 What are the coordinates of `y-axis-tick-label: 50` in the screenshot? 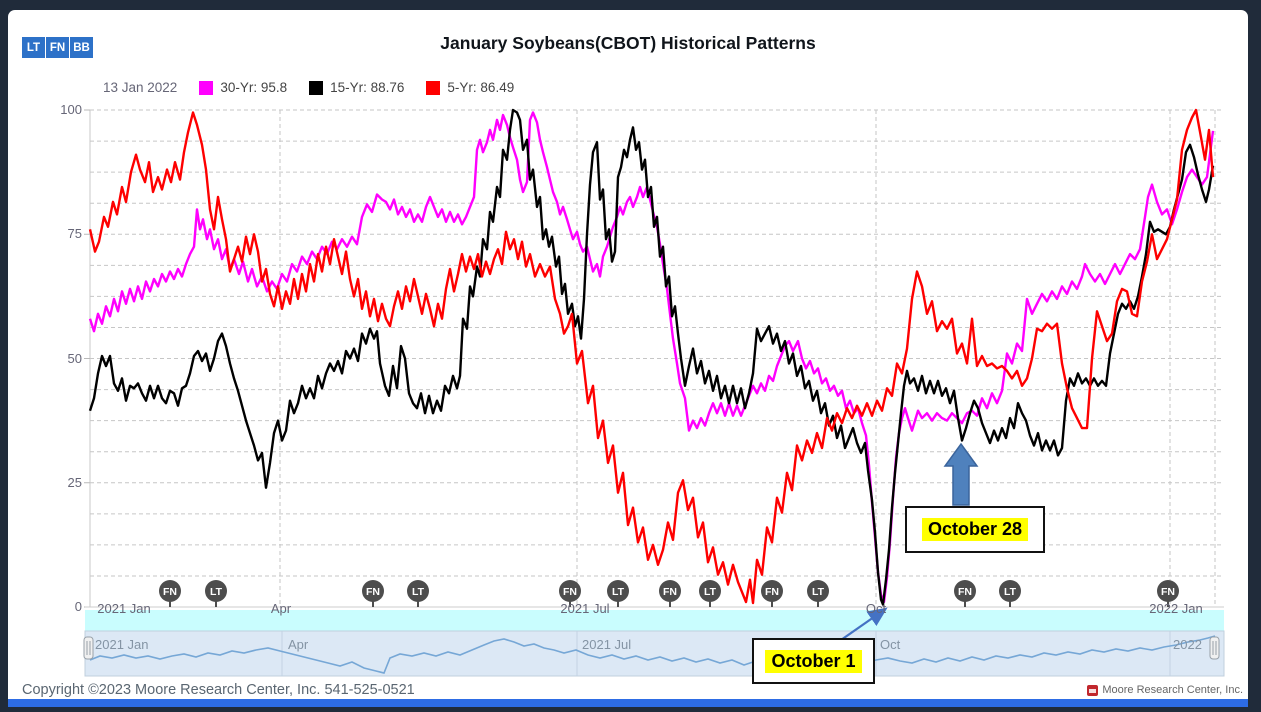 It's located at (74, 358).